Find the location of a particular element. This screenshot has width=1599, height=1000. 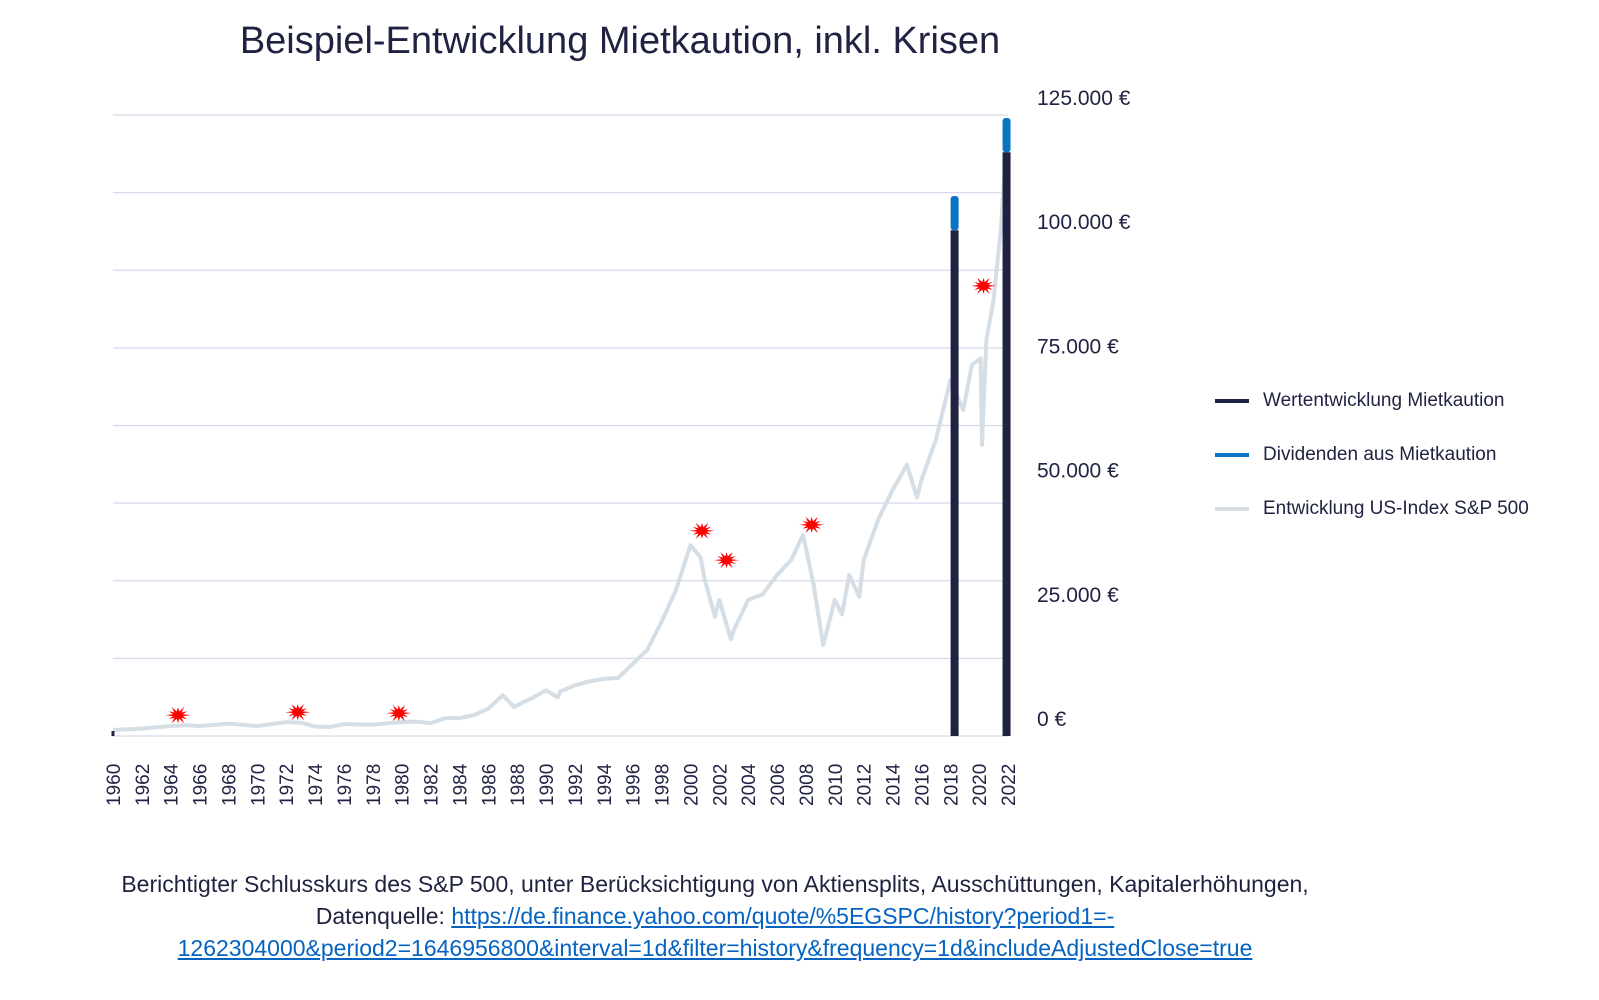

x-tick-label: 2010 is located at coordinates (836, 785).